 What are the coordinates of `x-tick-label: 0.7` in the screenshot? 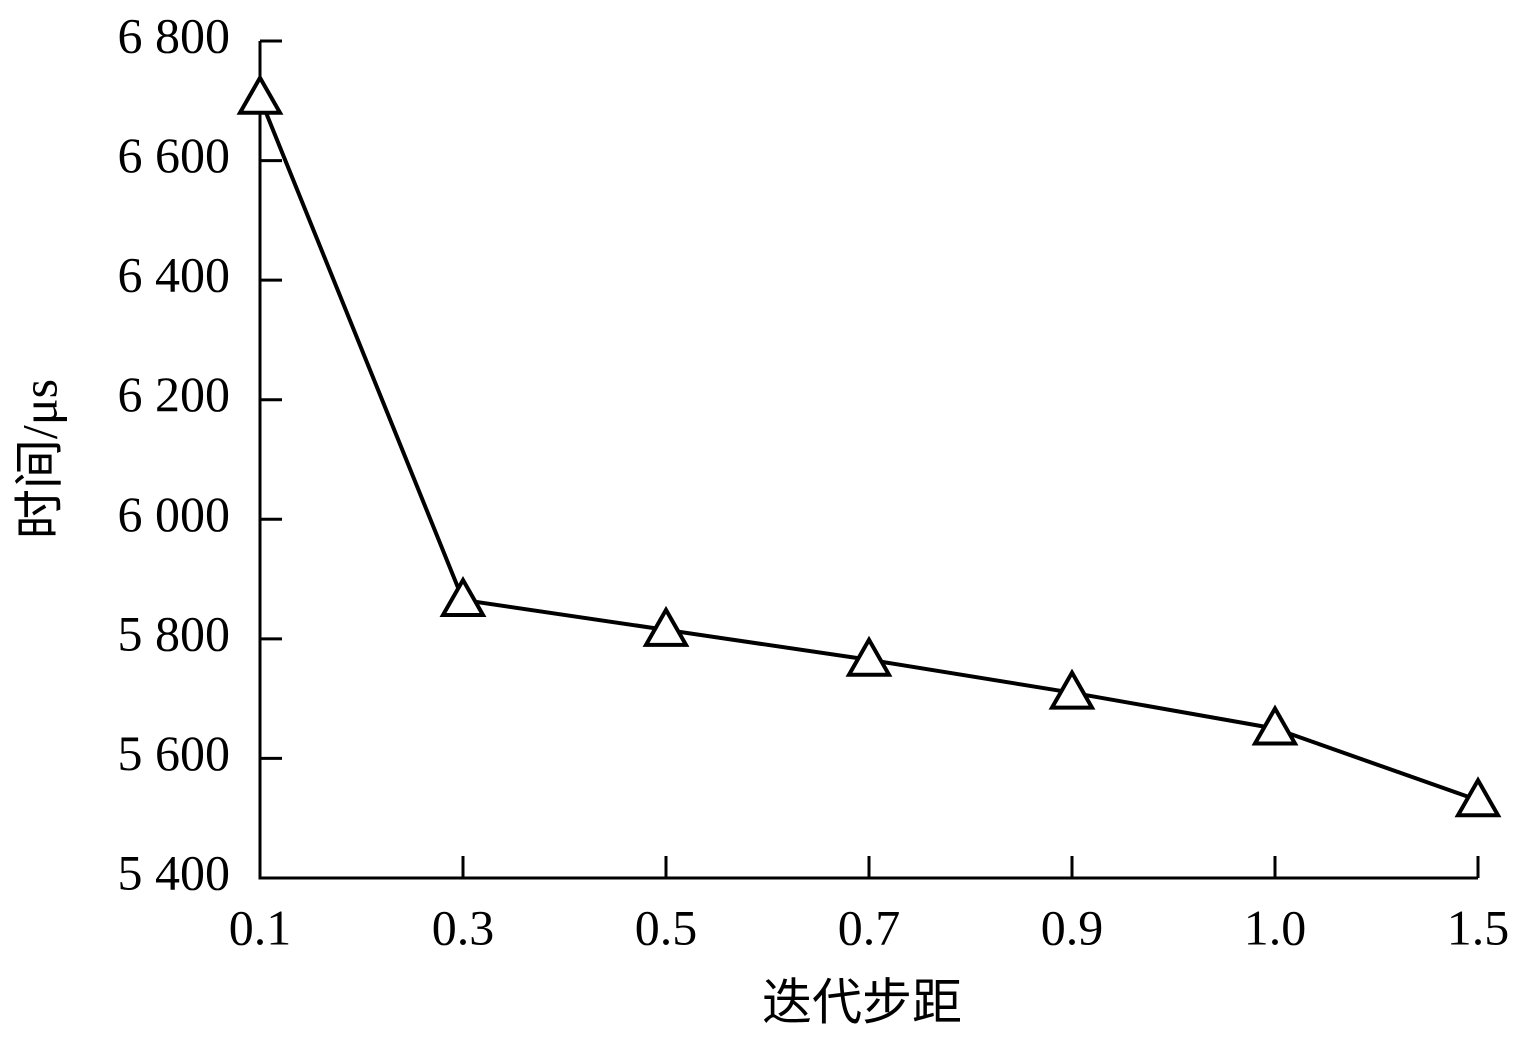 It's located at (869, 927).